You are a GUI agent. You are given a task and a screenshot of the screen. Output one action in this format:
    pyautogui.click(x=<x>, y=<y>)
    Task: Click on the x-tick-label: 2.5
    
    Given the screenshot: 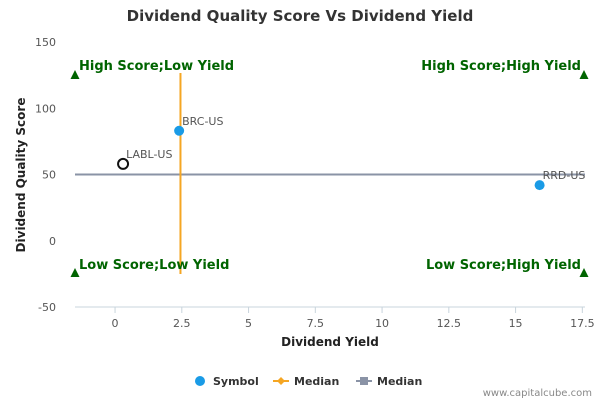 What is the action you would take?
    pyautogui.click(x=182, y=323)
    